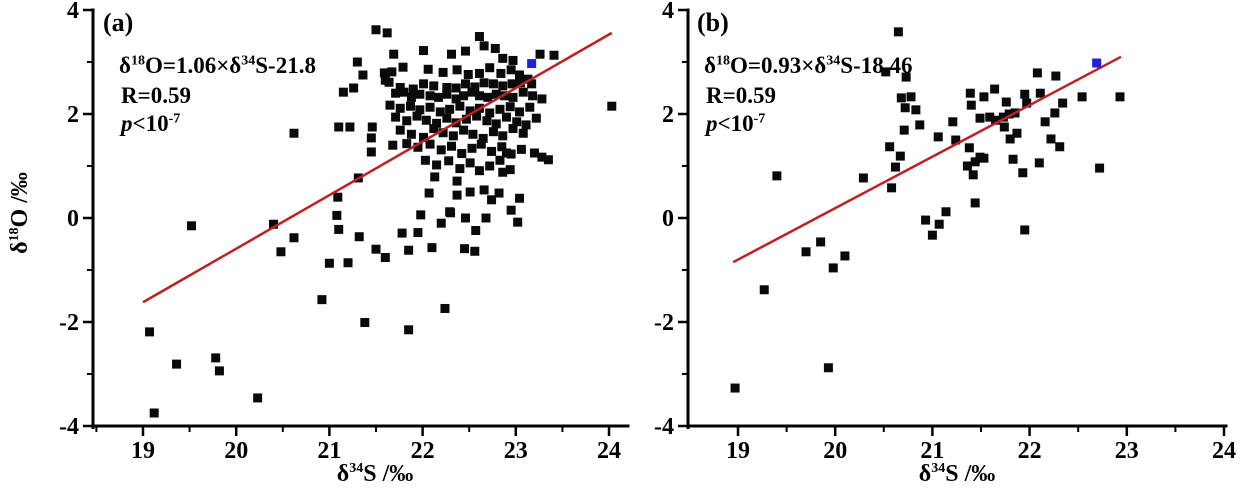  Describe the element at coordinates (970, 474) in the screenshot. I see `xlabel-b-rest: S /‰` at that location.